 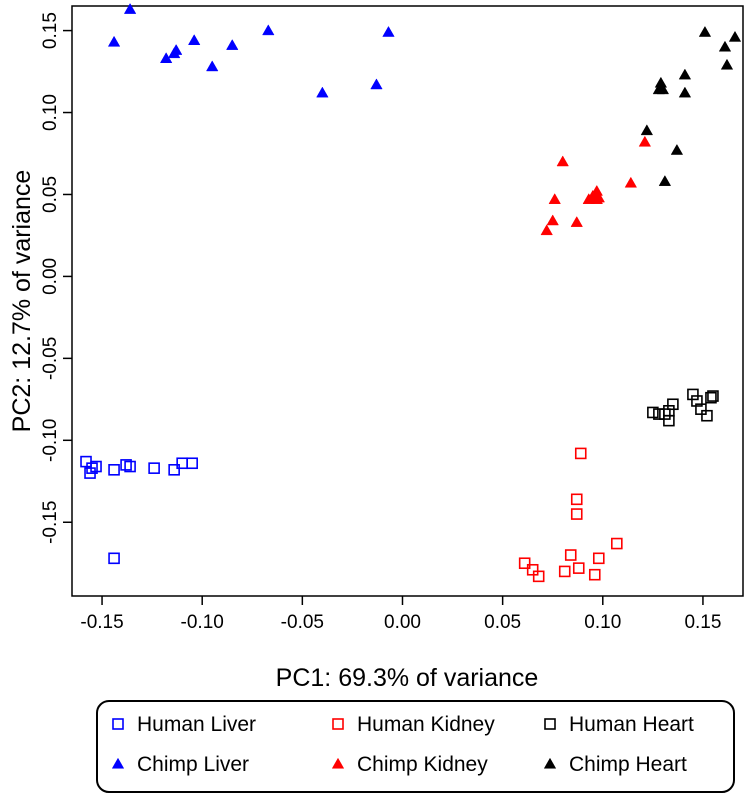 I want to click on x-tick-label: -0.10, so click(x=202, y=622).